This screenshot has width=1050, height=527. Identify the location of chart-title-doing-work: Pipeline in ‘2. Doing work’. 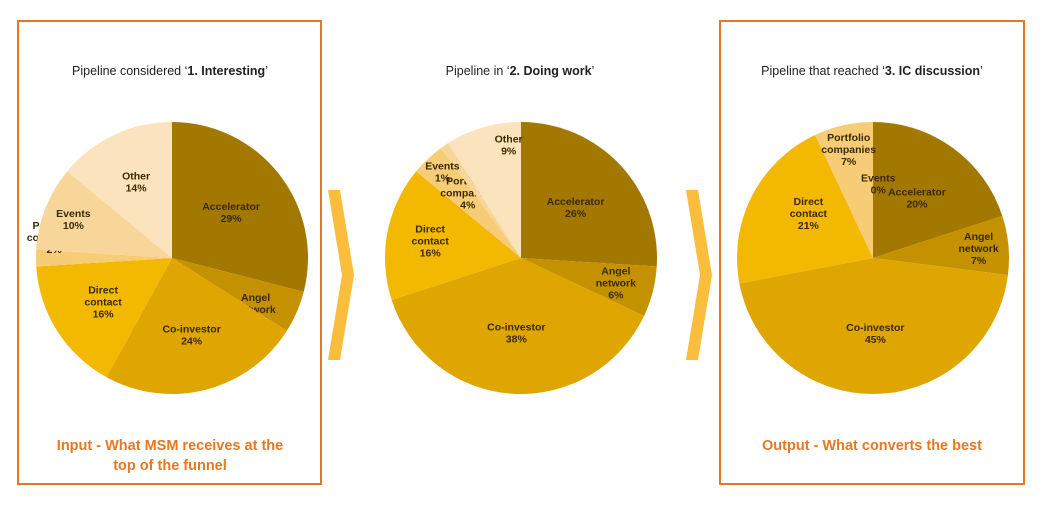
(520, 71).